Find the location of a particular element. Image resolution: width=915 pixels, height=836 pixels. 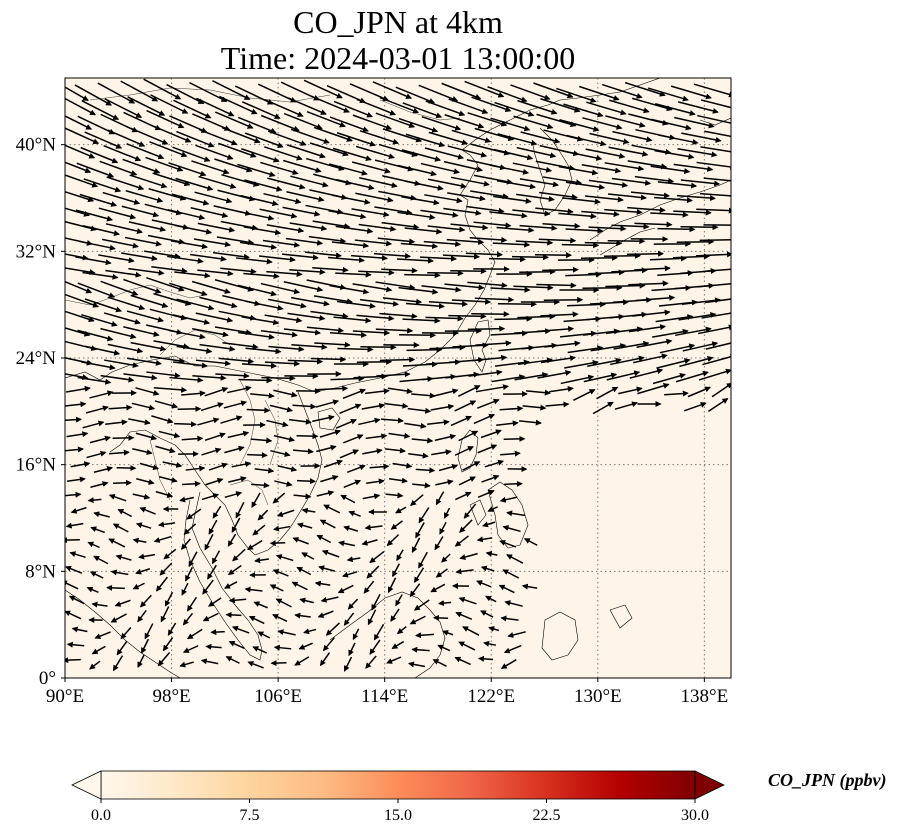

x-tick-label-2: 106°E is located at coordinates (278, 696).